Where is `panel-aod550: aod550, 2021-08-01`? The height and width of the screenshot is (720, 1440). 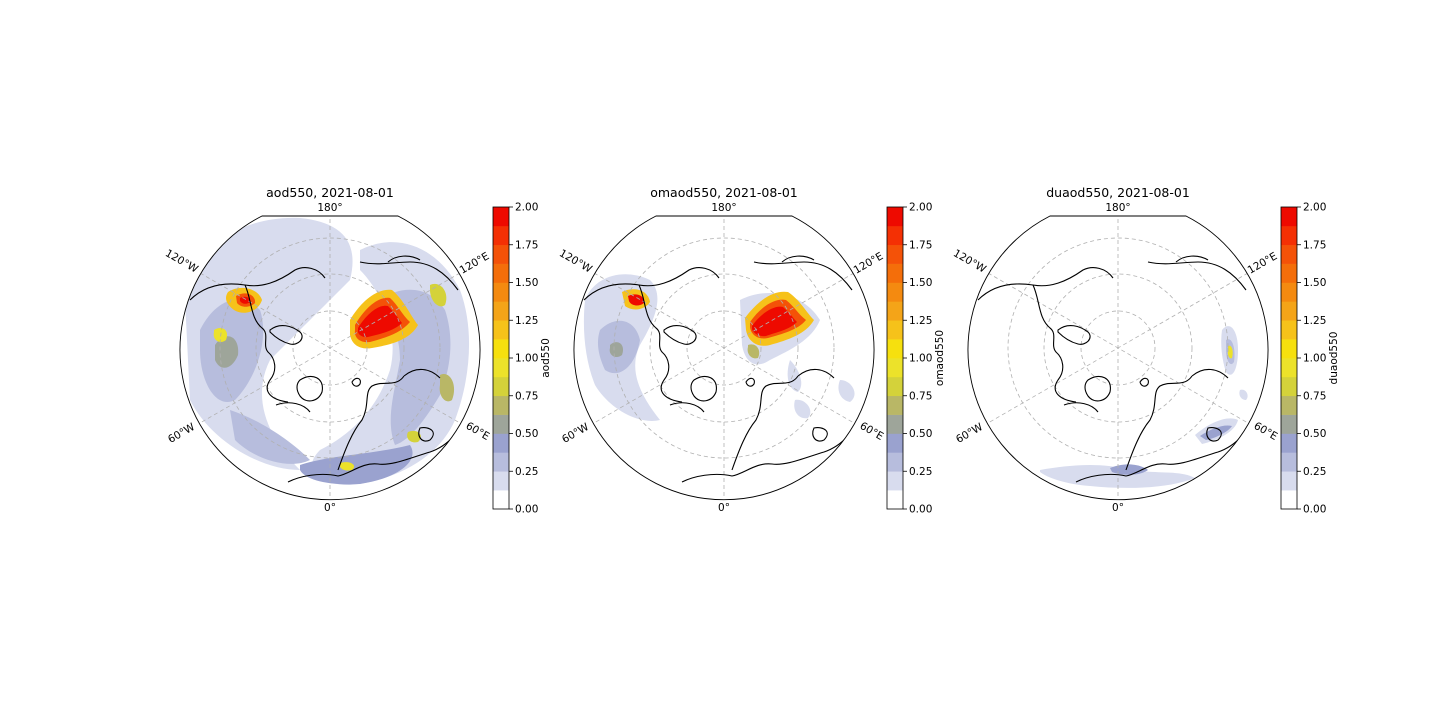
panel-aod550: aod550, 2021-08-01 is located at coordinates (357, 350).